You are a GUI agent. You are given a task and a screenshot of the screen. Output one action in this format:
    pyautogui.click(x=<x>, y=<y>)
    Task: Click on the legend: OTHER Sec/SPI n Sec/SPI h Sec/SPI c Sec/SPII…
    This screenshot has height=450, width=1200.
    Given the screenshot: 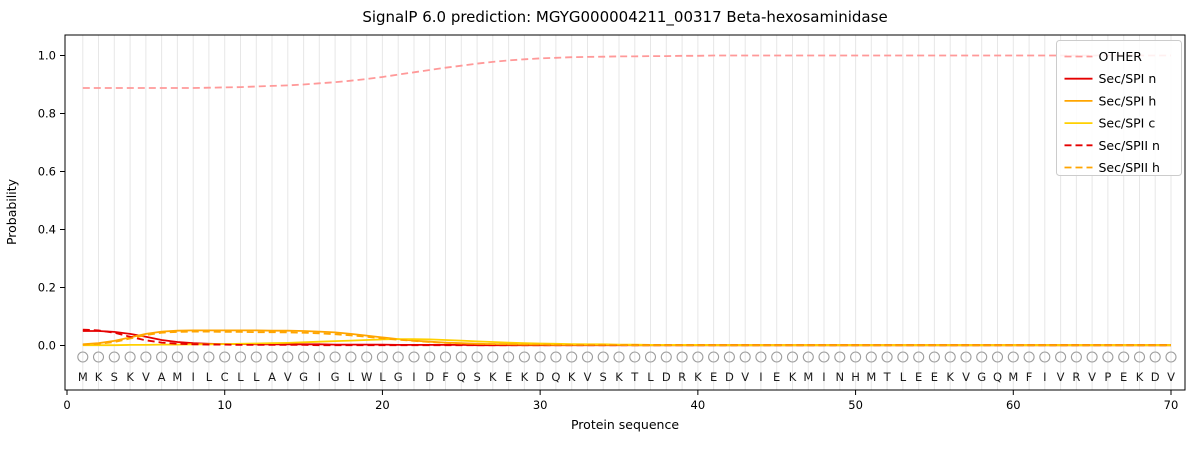 What is the action you would take?
    pyautogui.click(x=1119, y=108)
    